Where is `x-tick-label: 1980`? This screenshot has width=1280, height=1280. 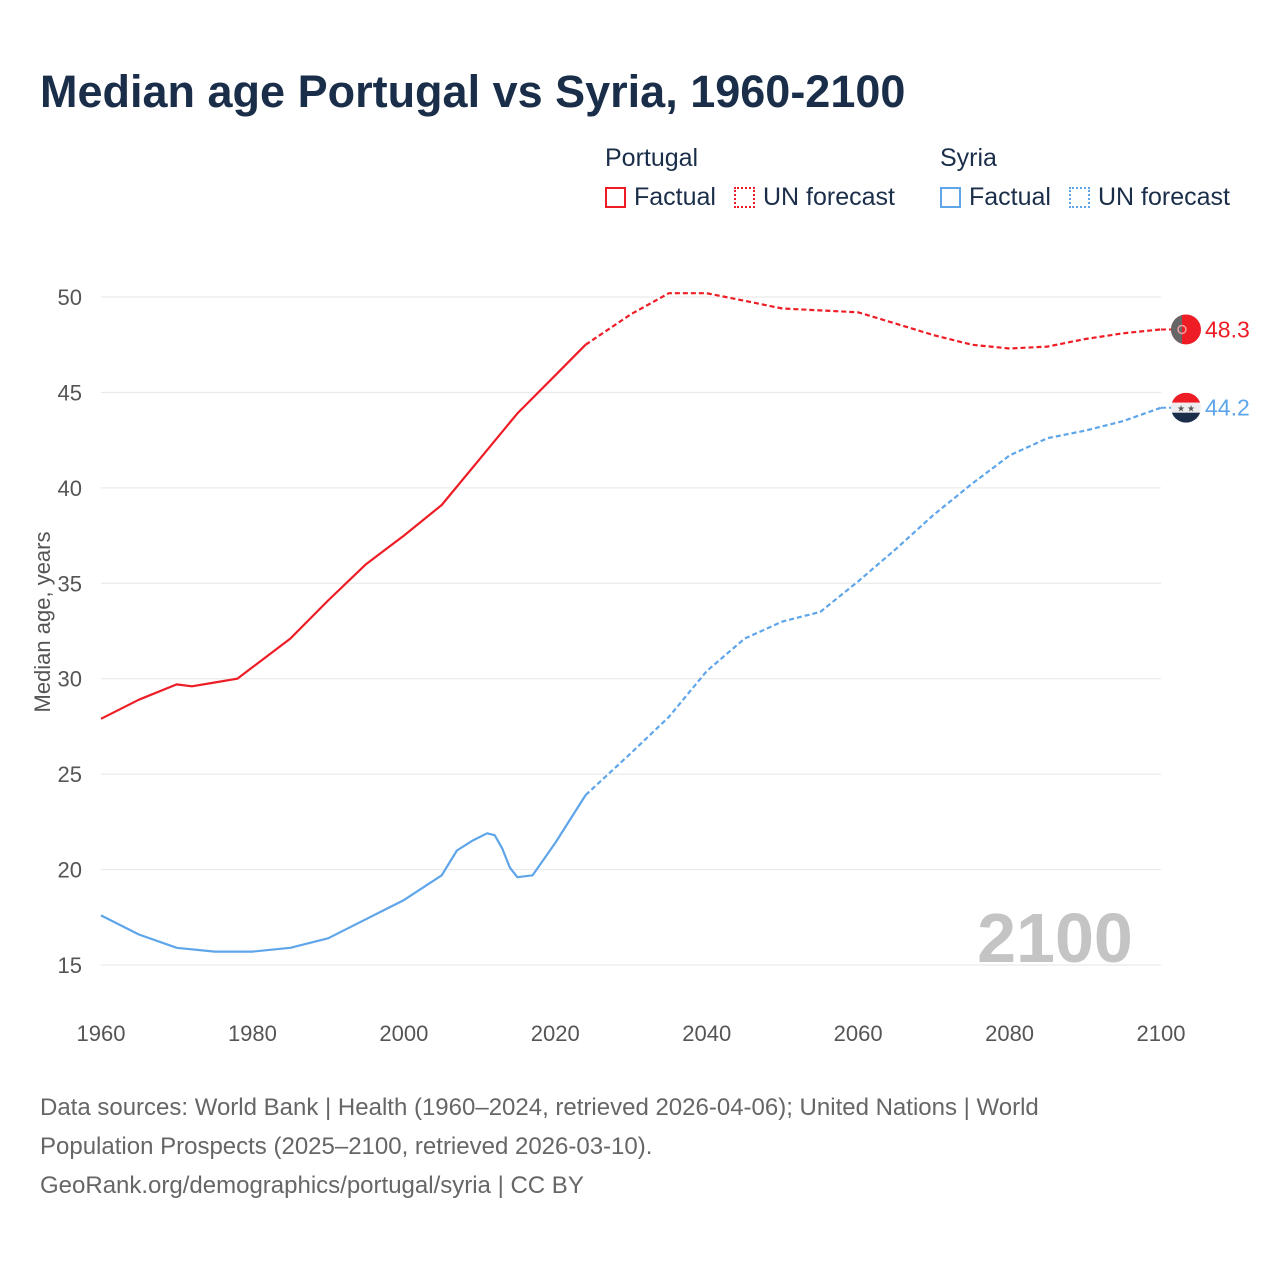 x-tick-label: 1980 is located at coordinates (252, 1033).